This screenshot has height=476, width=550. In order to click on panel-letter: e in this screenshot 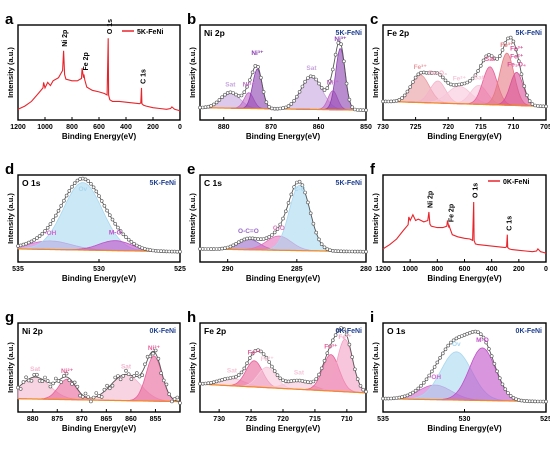, I will do `click(191, 169)`.